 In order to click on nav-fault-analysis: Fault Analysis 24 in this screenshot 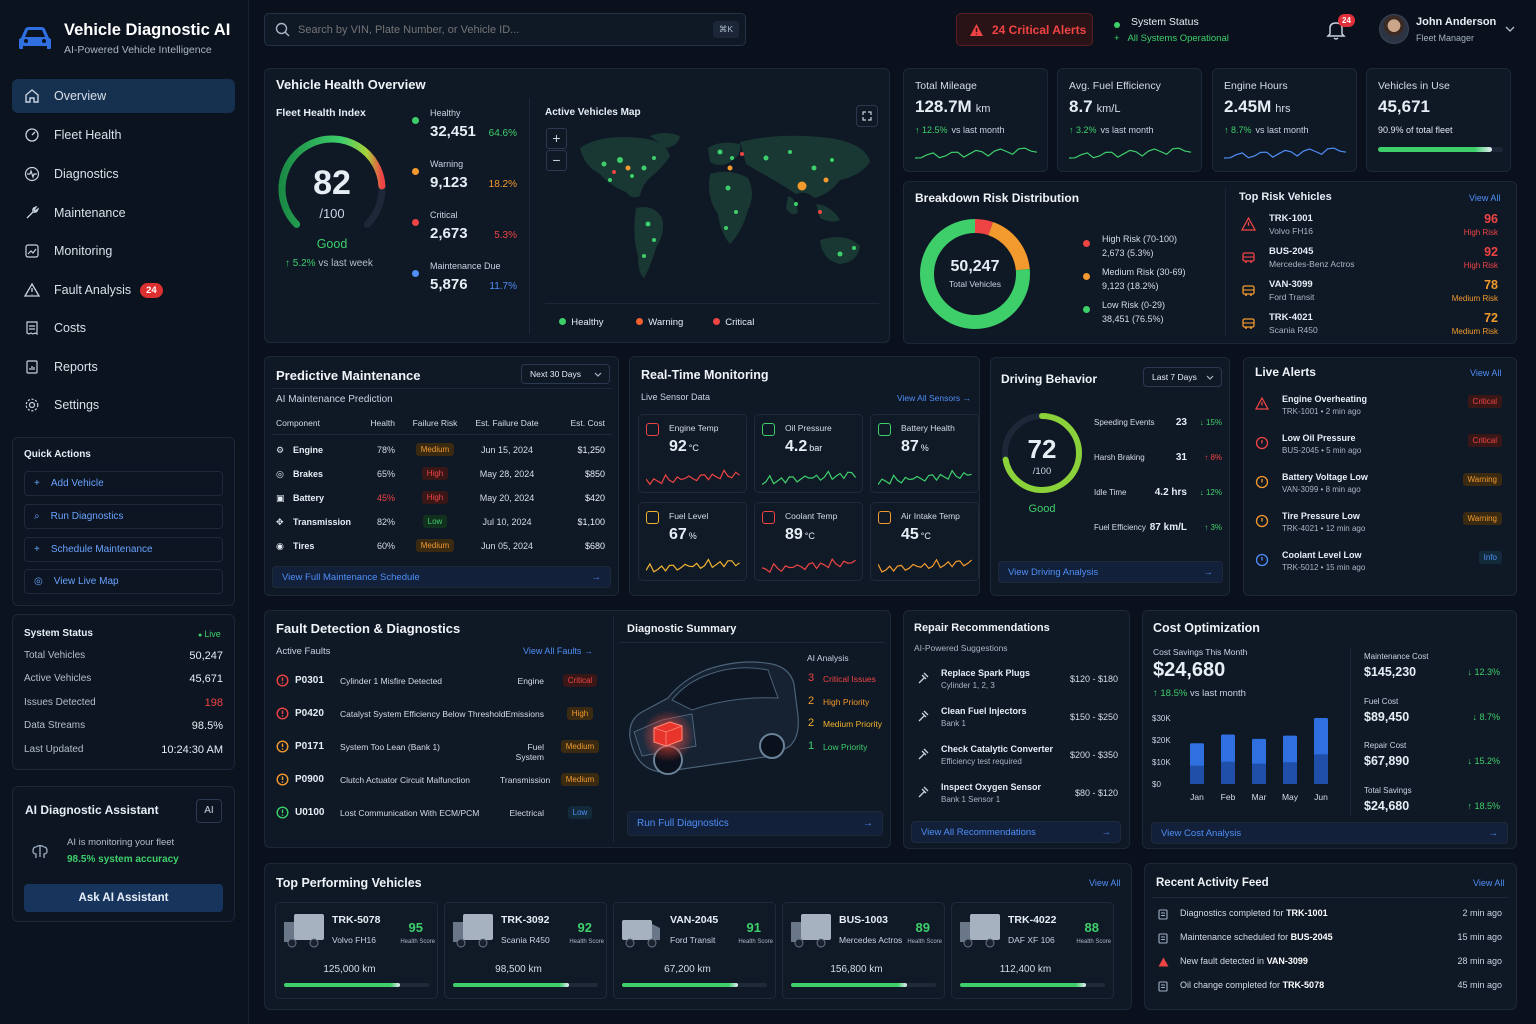, I will do `click(123, 290)`.